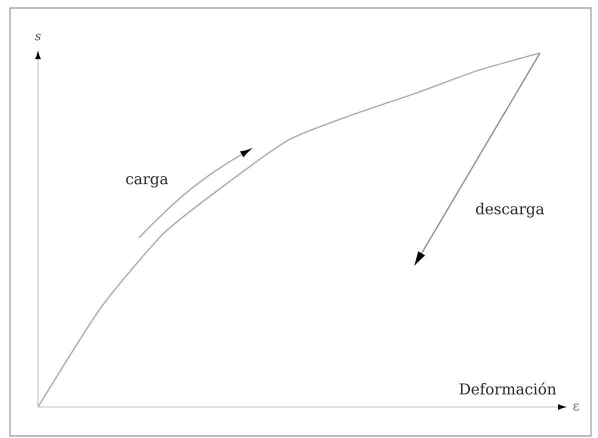 The image size is (598, 438). What do you see at coordinates (510, 210) in the screenshot?
I see `annotation: descarga` at bounding box center [510, 210].